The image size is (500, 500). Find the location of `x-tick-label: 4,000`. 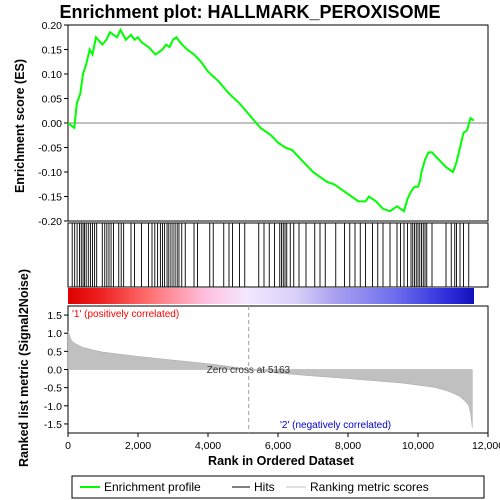

x-tick-label: 4,000 is located at coordinates (208, 446).